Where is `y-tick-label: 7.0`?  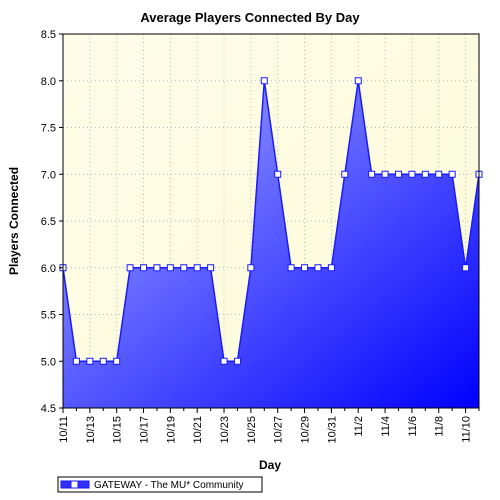
y-tick-label: 7.0 is located at coordinates (48, 175).